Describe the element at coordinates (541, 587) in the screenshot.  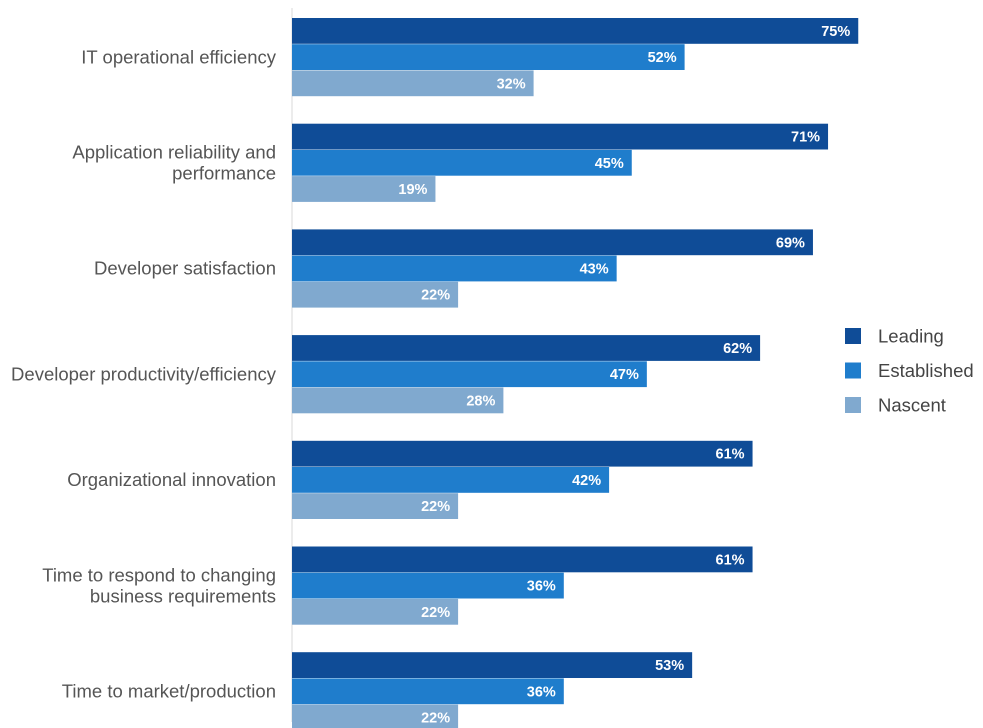
I see `data-label-established-time-to-respond-to-changing-business-requirements: 36%` at that location.